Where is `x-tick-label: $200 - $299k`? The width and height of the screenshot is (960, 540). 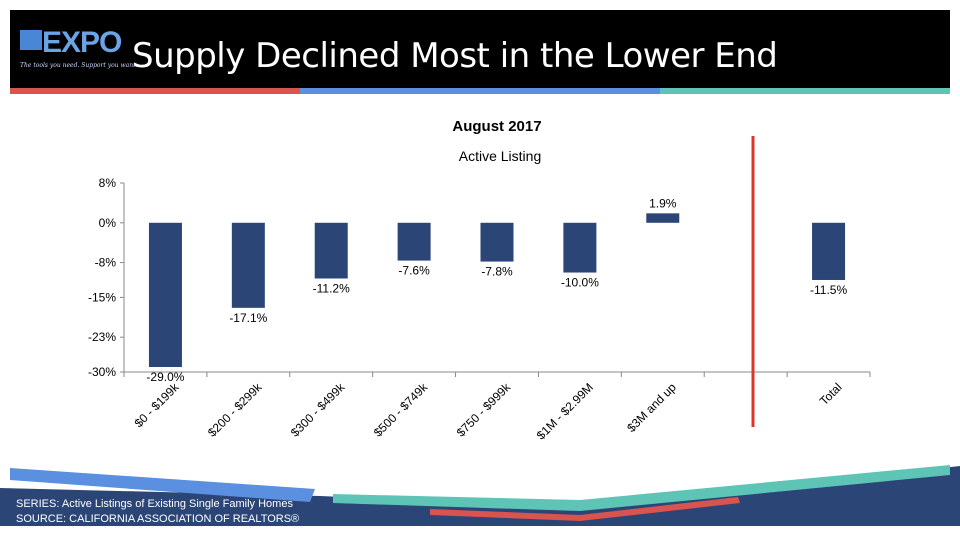
x-tick-label: $200 - $299k is located at coordinates (235, 410).